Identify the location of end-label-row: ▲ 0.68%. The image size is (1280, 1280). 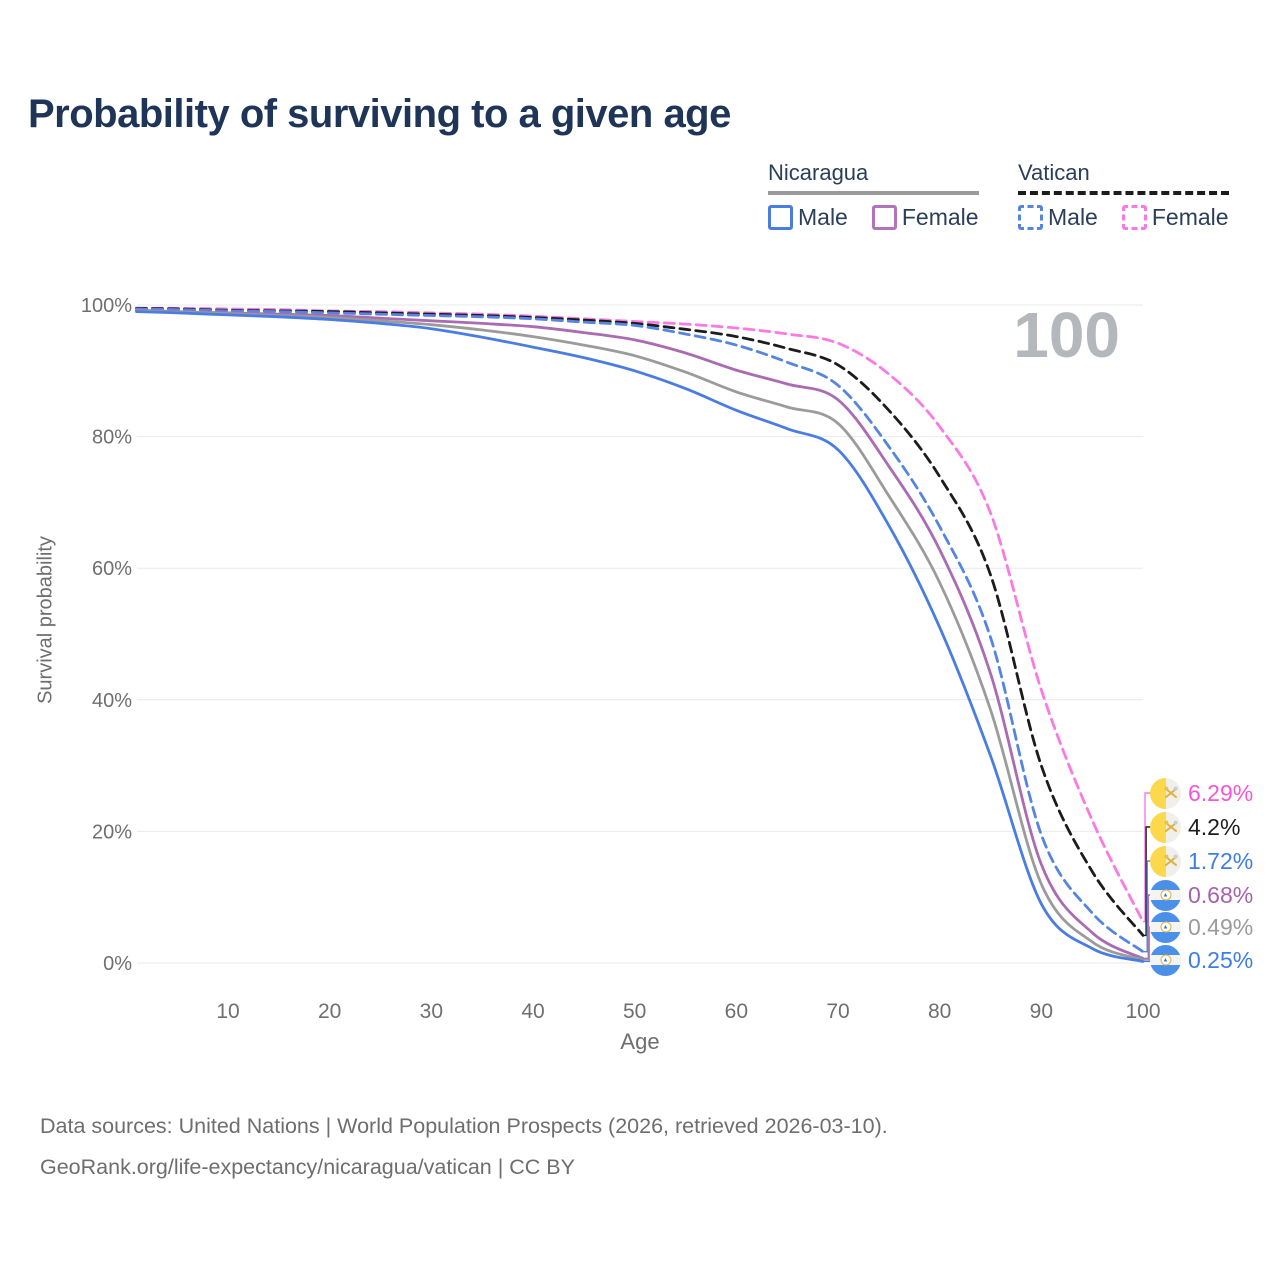
(1201, 895).